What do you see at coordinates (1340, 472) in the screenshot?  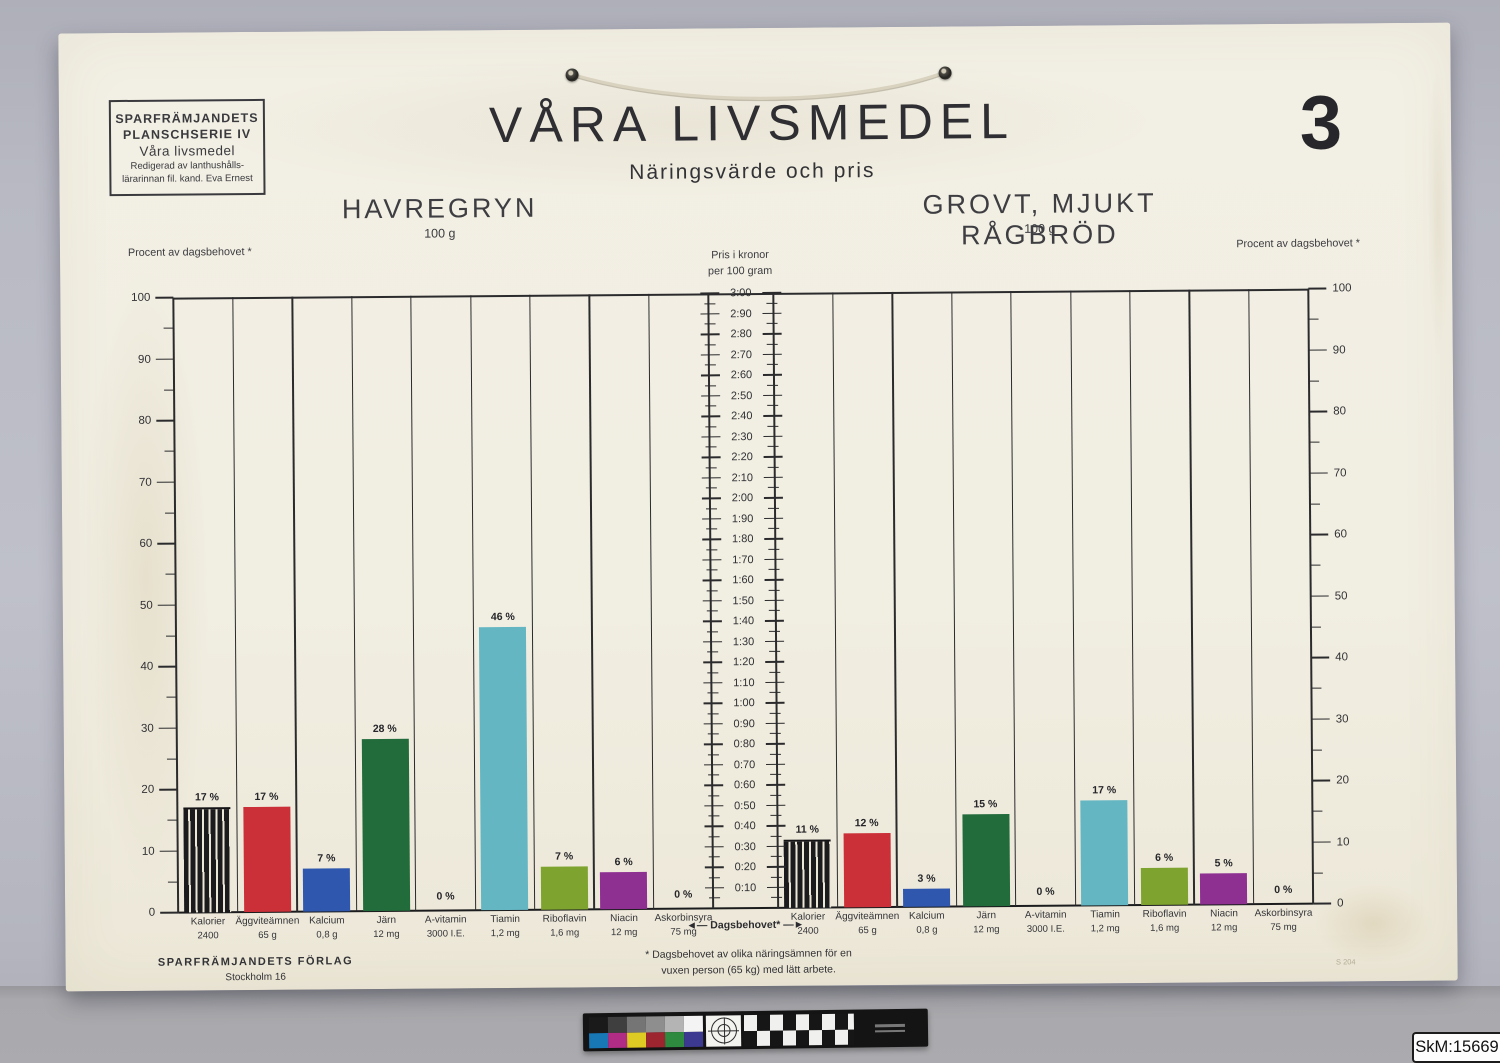 I see `y-tick-label: 70` at bounding box center [1340, 472].